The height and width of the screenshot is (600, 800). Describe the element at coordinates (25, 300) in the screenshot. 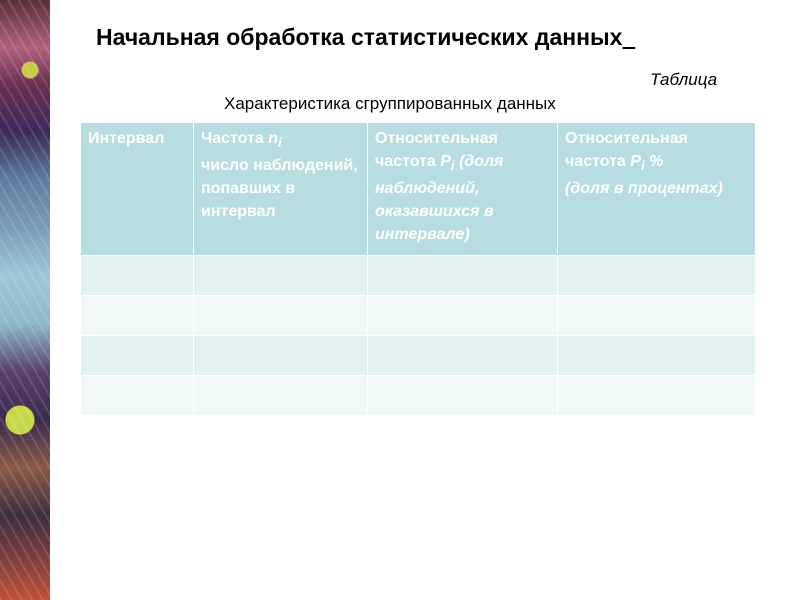

I see `decorative-artwork` at that location.